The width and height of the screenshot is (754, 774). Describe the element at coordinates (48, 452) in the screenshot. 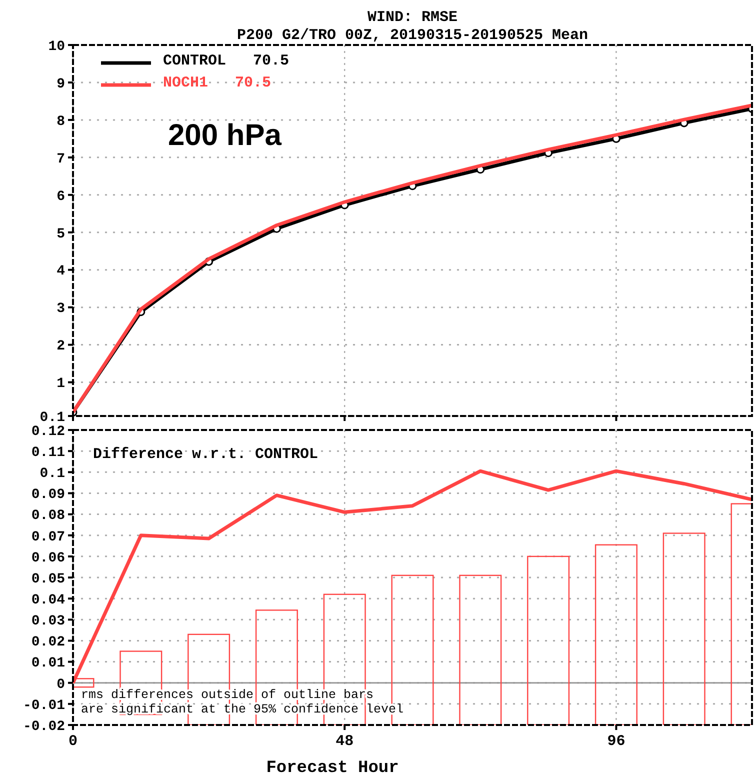

I see `y-tick-label: 0.11` at that location.